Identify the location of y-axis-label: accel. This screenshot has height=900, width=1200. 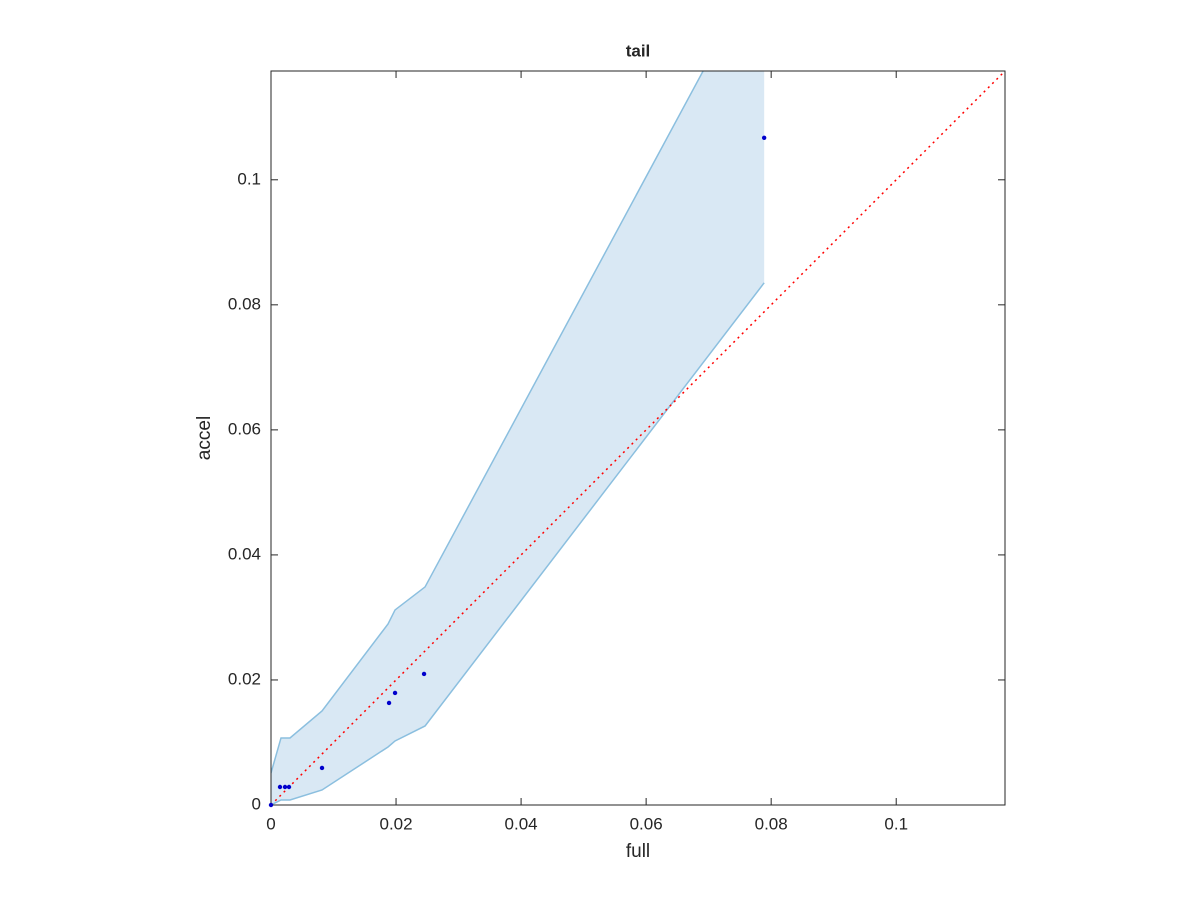
(204, 438).